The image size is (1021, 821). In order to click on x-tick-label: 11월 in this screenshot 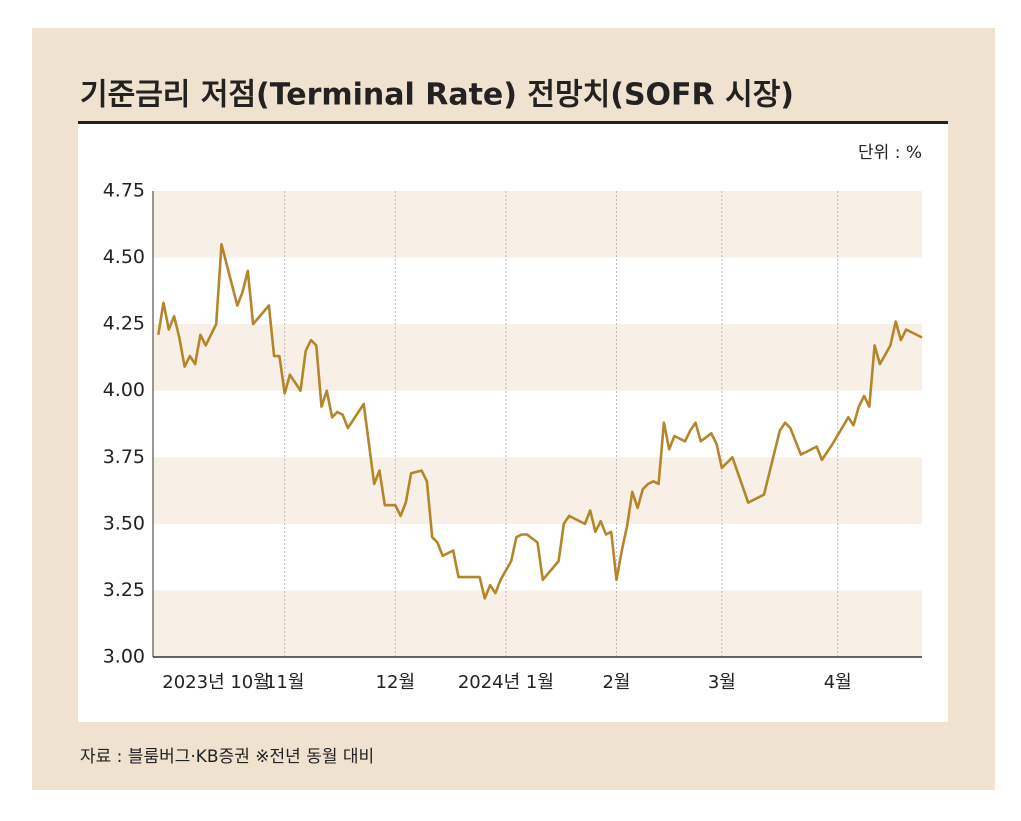, I will do `click(284, 682)`.